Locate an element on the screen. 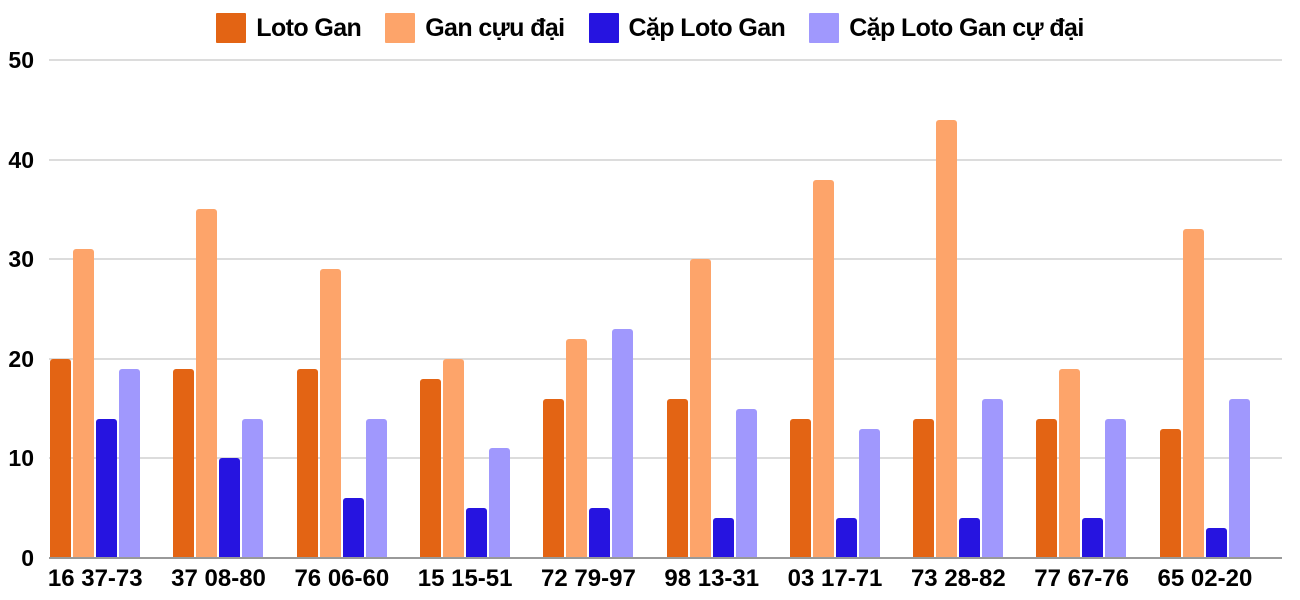 The height and width of the screenshot is (600, 1300). x-tick-label: 98 13-31 is located at coordinates (712, 578).